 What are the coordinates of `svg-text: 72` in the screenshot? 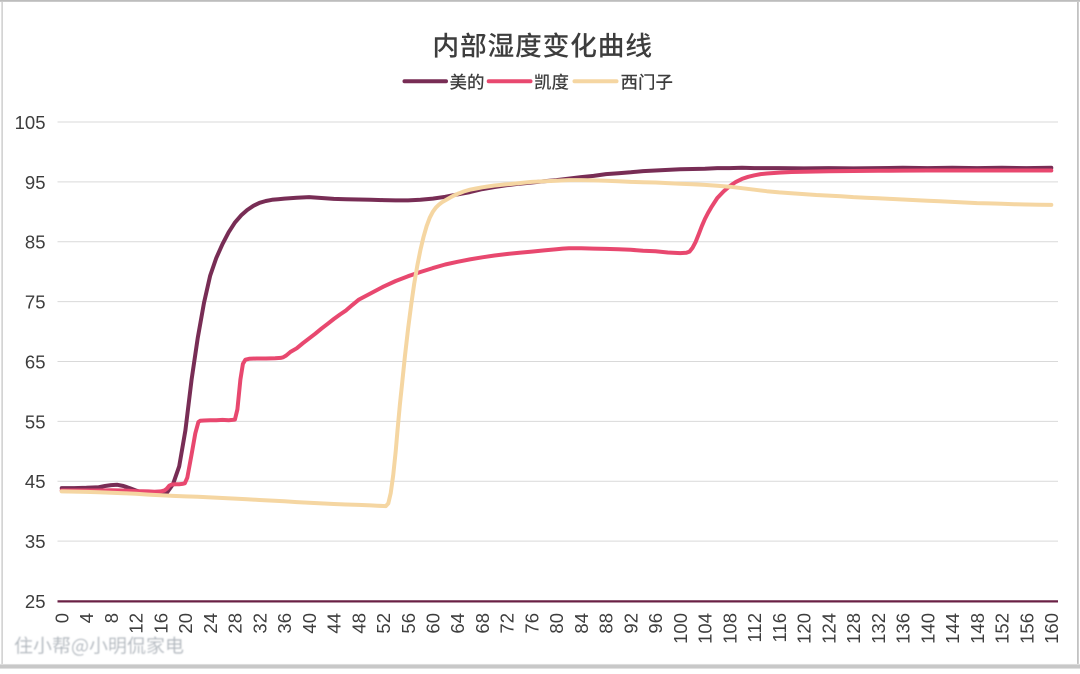 It's located at (507, 623).